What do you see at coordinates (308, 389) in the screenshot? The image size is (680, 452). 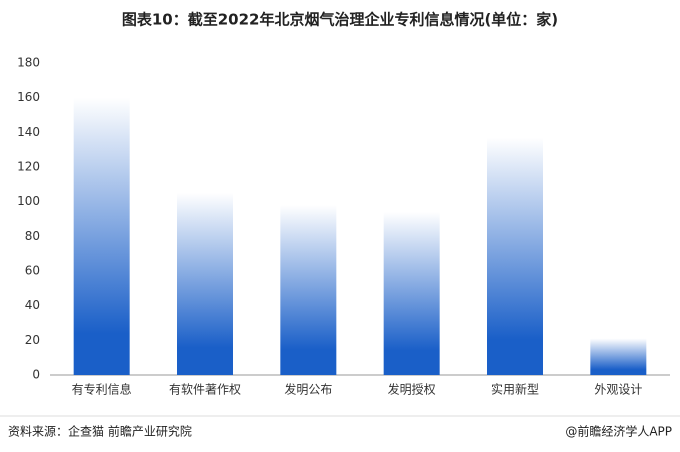 I see `x-tick-label: 发明公布` at bounding box center [308, 389].